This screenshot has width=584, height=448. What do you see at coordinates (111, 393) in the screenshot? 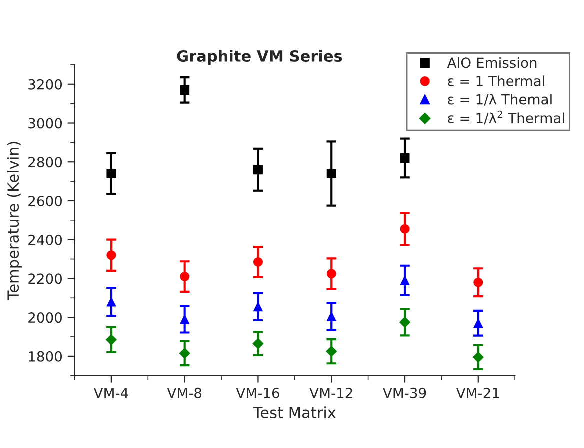
I see `x-tick-label: VM-4` at bounding box center [111, 393].